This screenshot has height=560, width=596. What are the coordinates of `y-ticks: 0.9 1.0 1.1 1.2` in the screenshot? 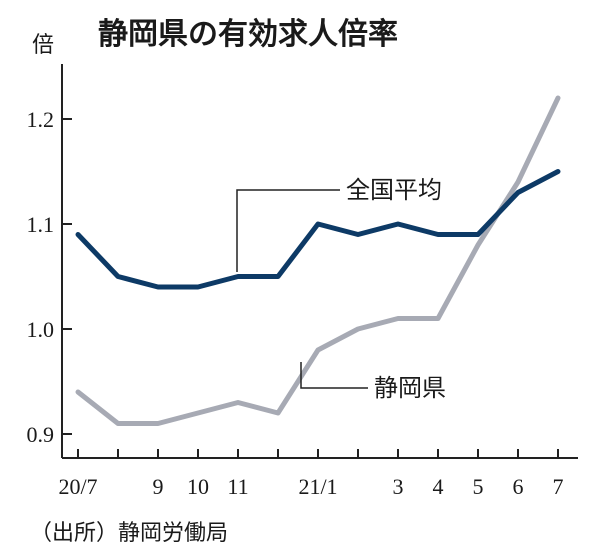 It's located at (49, 277).